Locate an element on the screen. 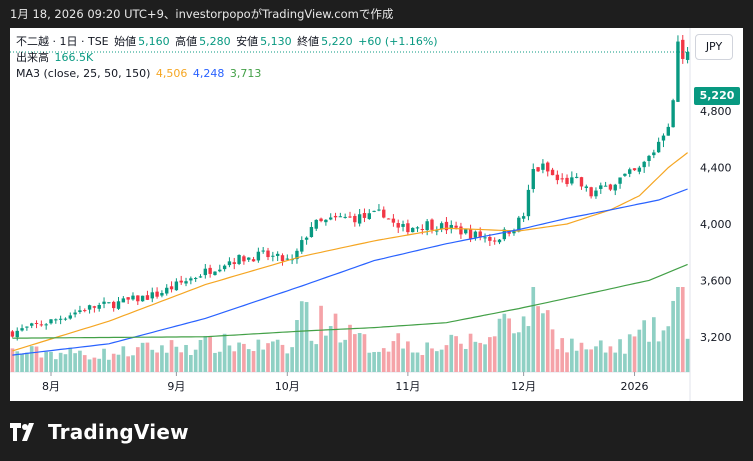  ma-label: MA3 (close, 25, 50, 150) is located at coordinates (83, 73).